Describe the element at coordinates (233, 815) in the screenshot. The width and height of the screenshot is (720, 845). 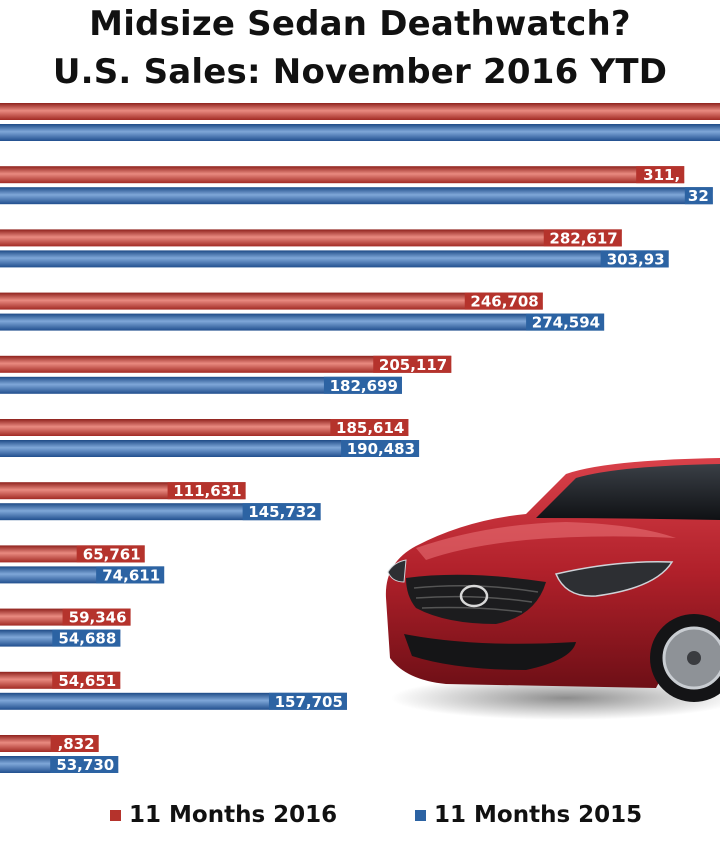
I see `legend-label-2016: 11 Months 2016` at that location.